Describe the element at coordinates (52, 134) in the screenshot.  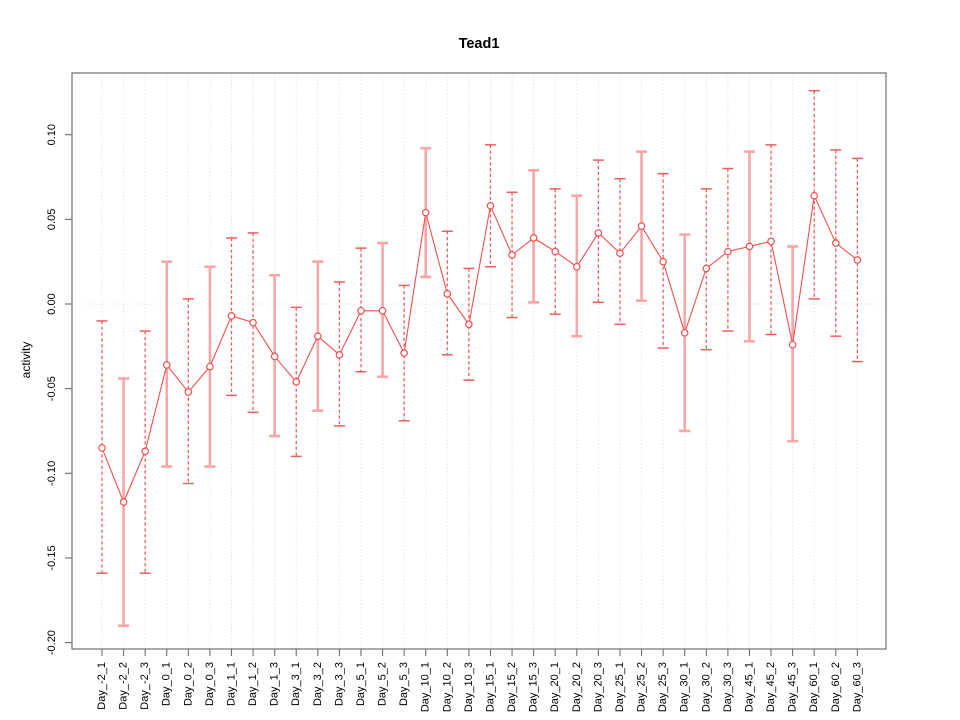
I see `y-tick-label: 0.10` at that location.